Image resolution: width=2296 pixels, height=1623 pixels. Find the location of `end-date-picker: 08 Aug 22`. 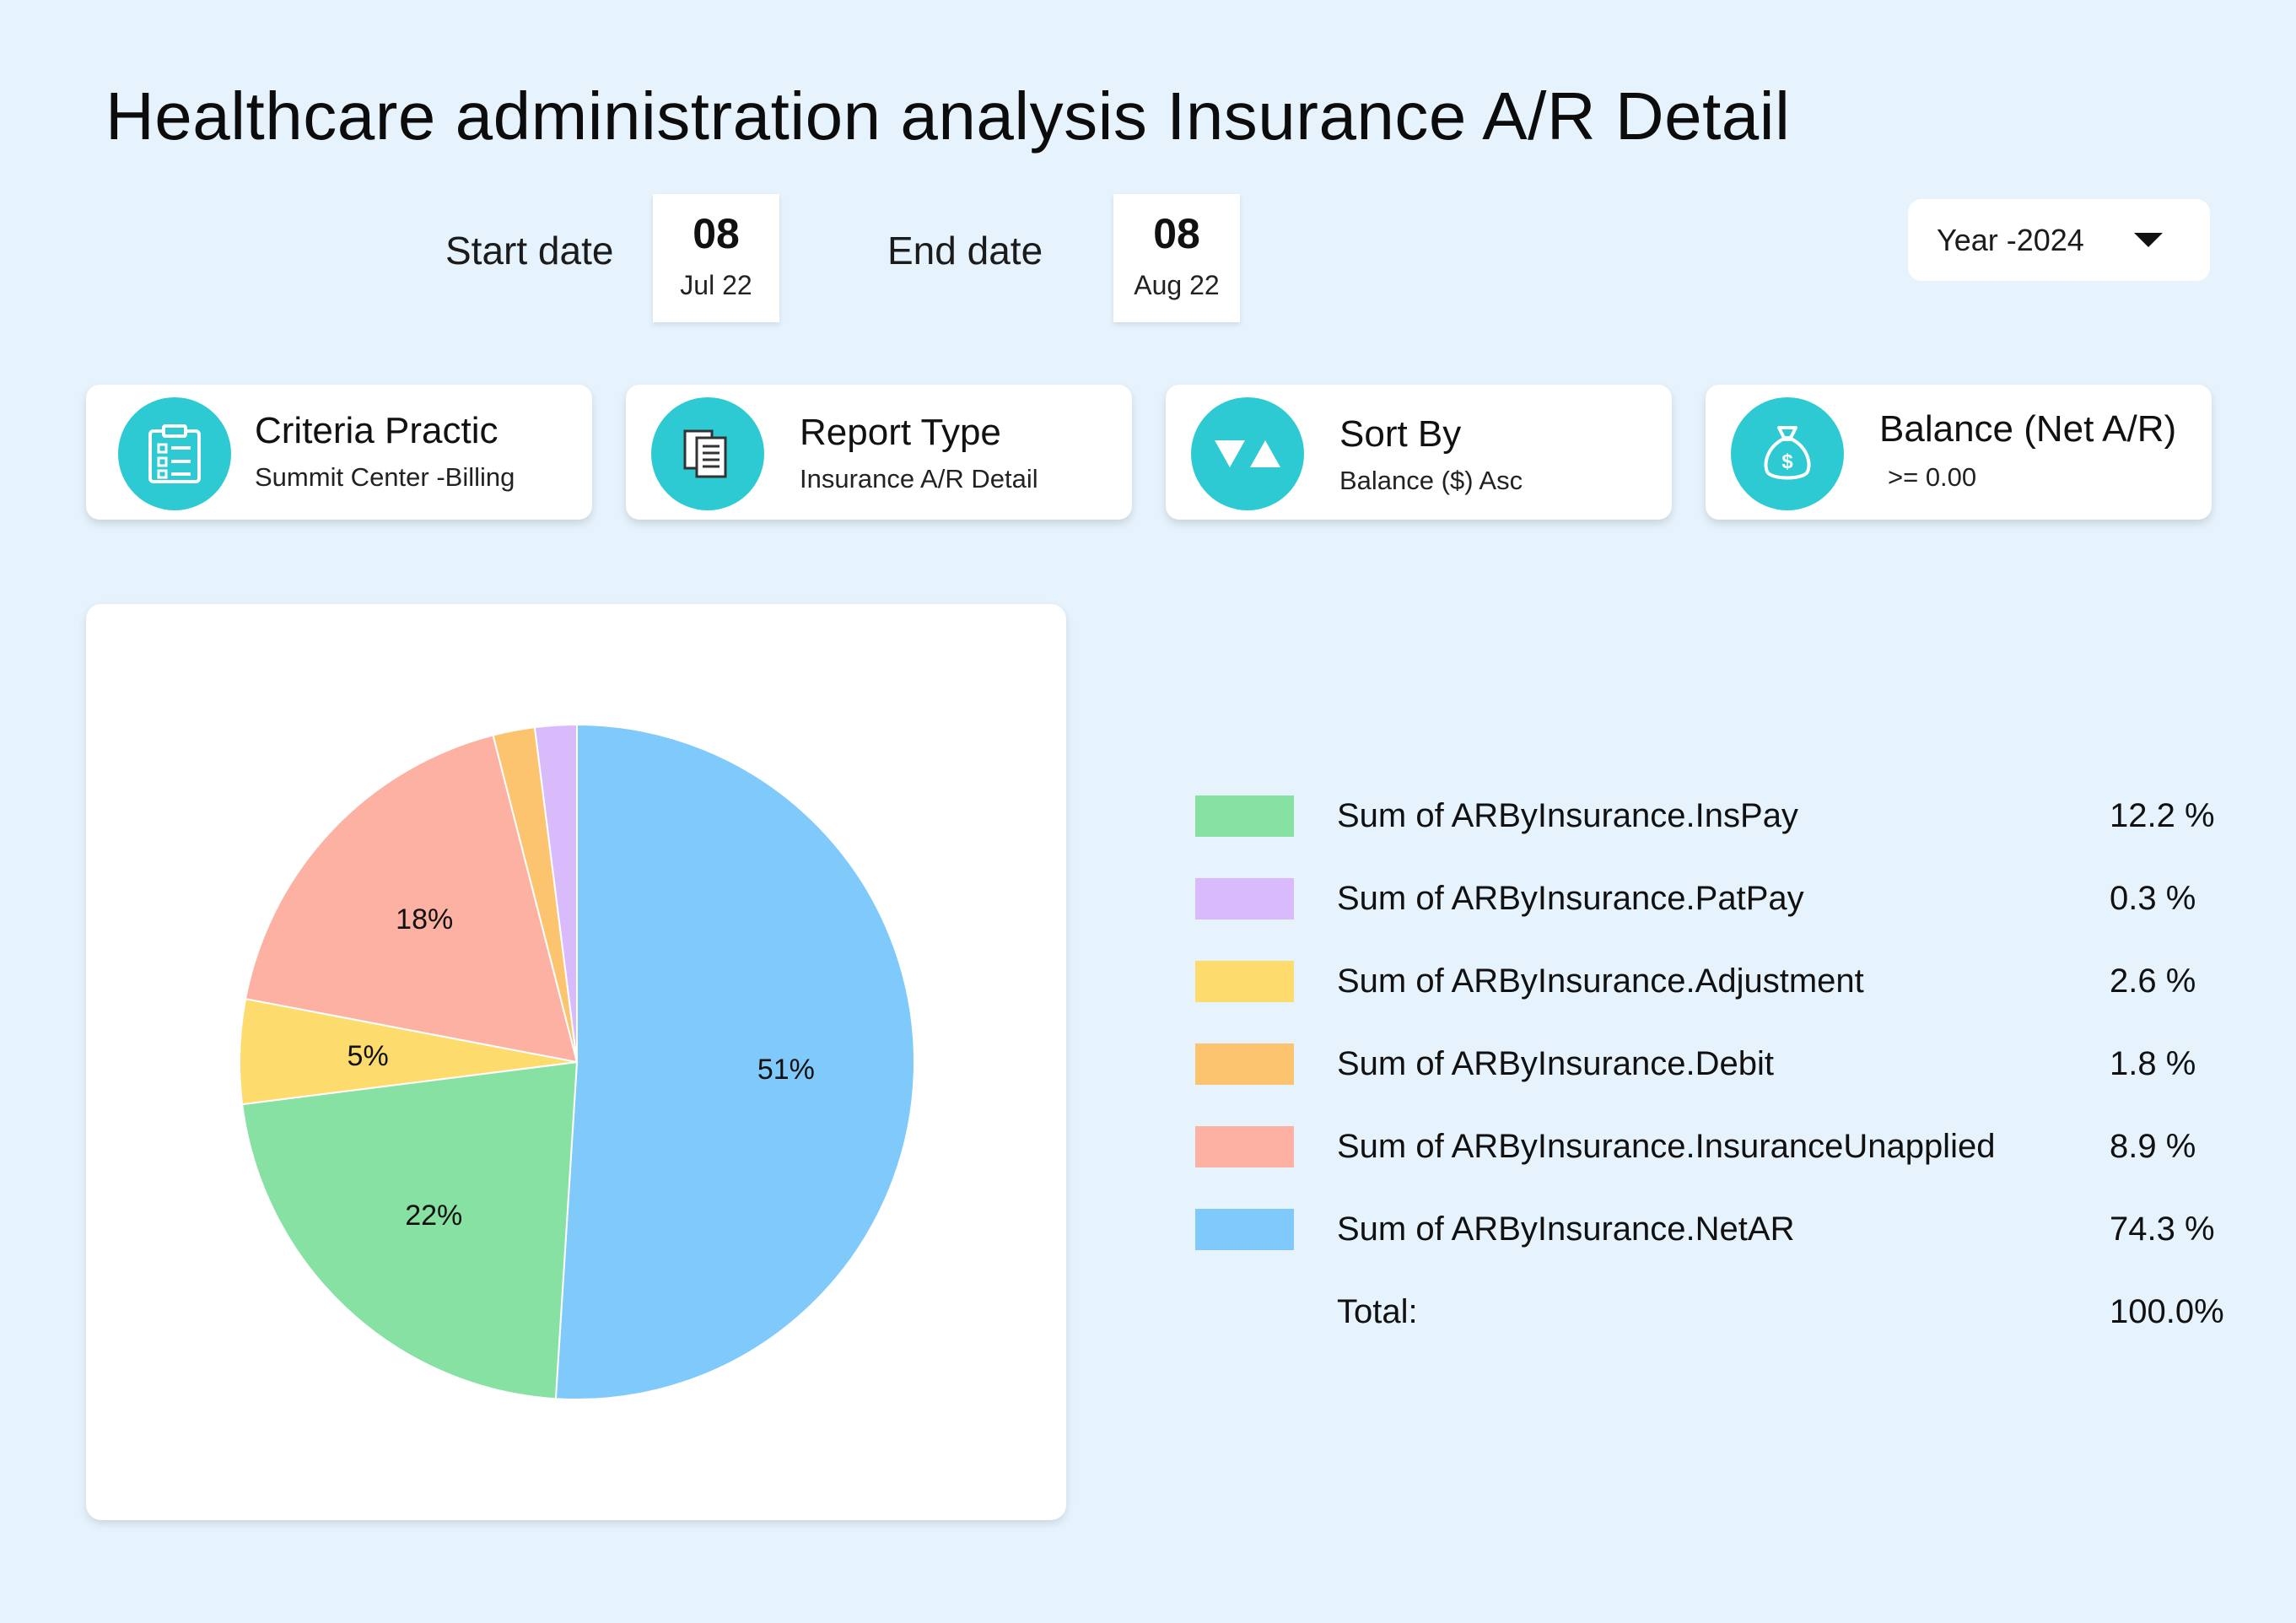

end-date-picker: 08 Aug 22 is located at coordinates (1176, 258).